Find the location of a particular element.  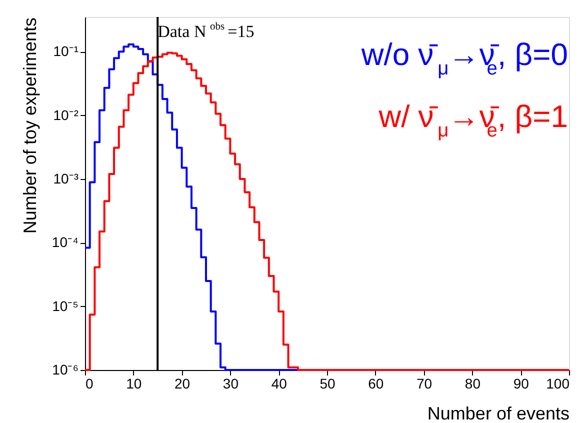

x-tick-label: 90 is located at coordinates (521, 384).